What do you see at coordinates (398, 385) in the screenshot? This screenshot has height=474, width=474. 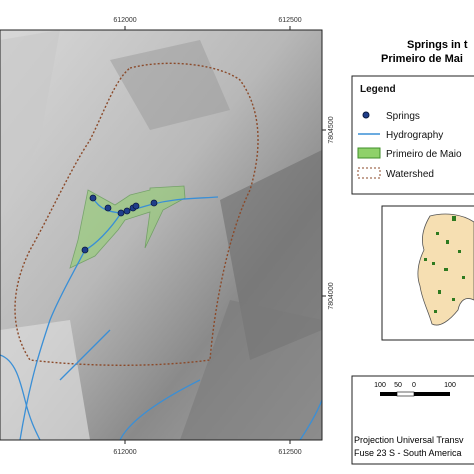 I see `scale-label: 50` at bounding box center [398, 385].